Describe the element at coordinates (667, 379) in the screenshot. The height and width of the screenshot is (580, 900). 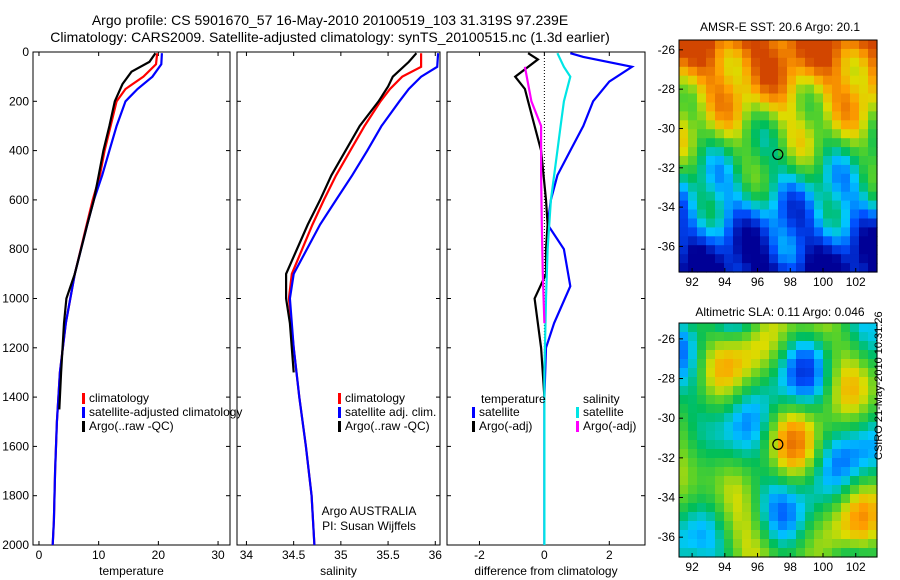
I see `y-tick-label: -28` at that location.